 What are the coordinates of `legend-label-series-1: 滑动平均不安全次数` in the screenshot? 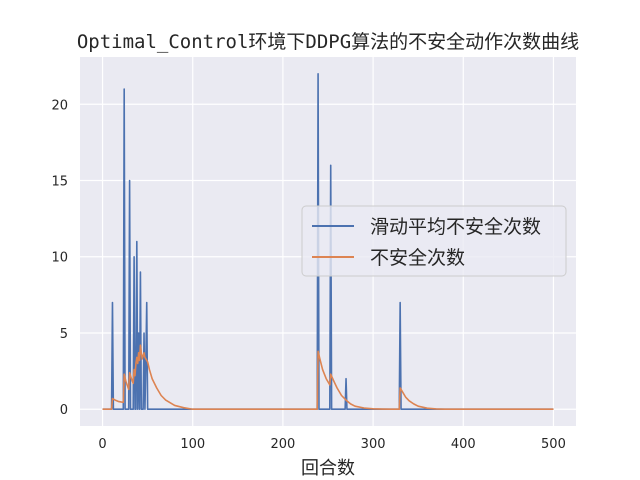 It's located at (455, 227).